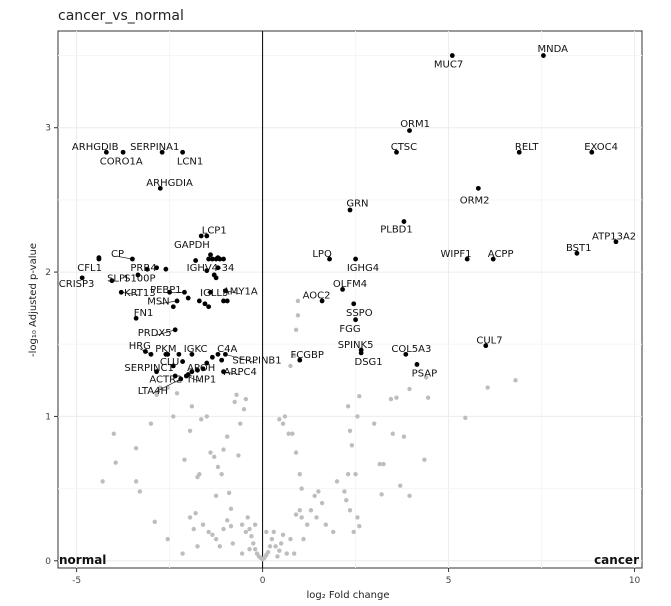 The height and width of the screenshot is (606, 671). Describe the element at coordinates (48, 562) in the screenshot. I see `y-tick-label: 0` at that location.